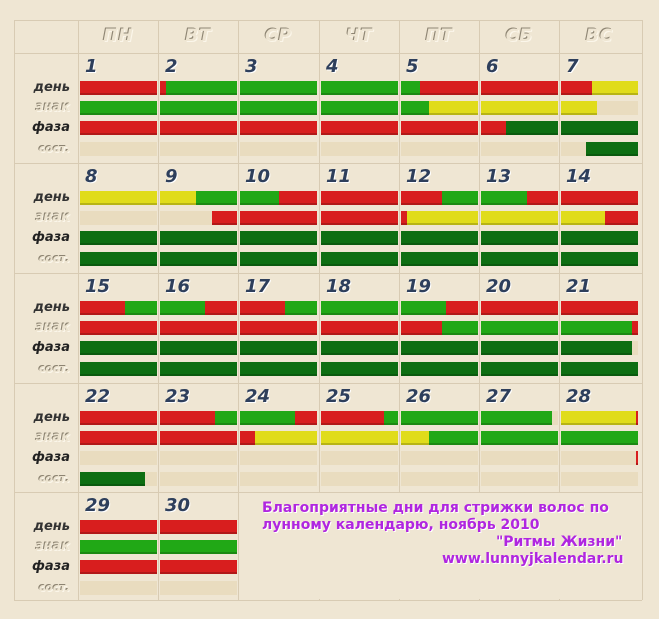 Image resolution: width=659 pixels, height=619 pixels. Describe the element at coordinates (51, 526) in the screenshot. I see `row-label-day: день` at that location.